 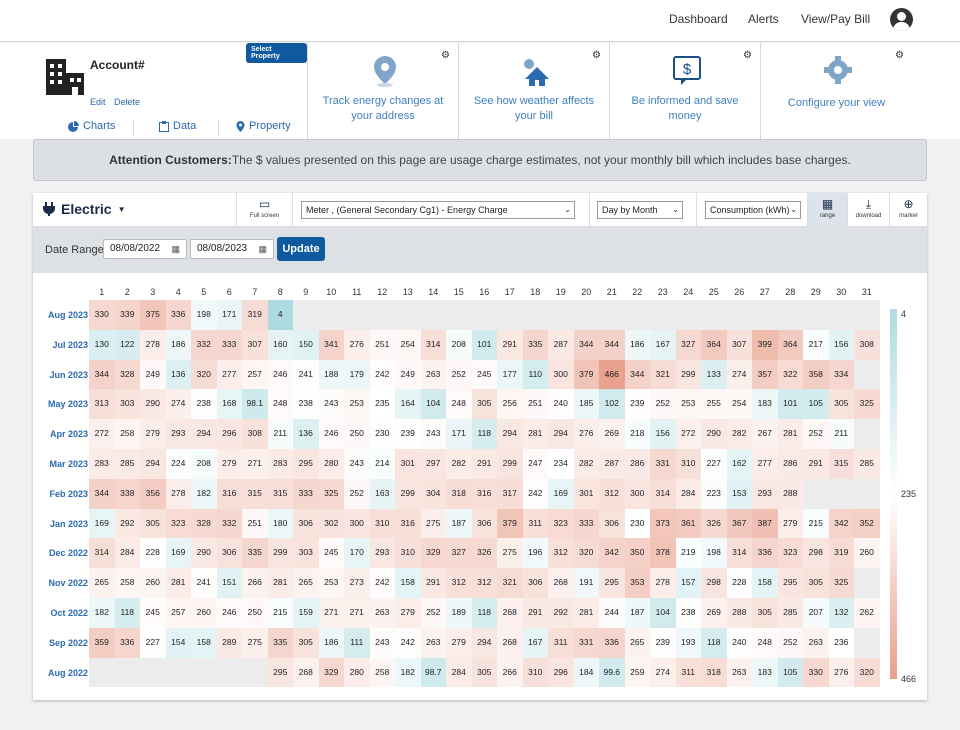 What do you see at coordinates (510, 404) in the screenshot?
I see `heatmap-cell: 256` at bounding box center [510, 404].